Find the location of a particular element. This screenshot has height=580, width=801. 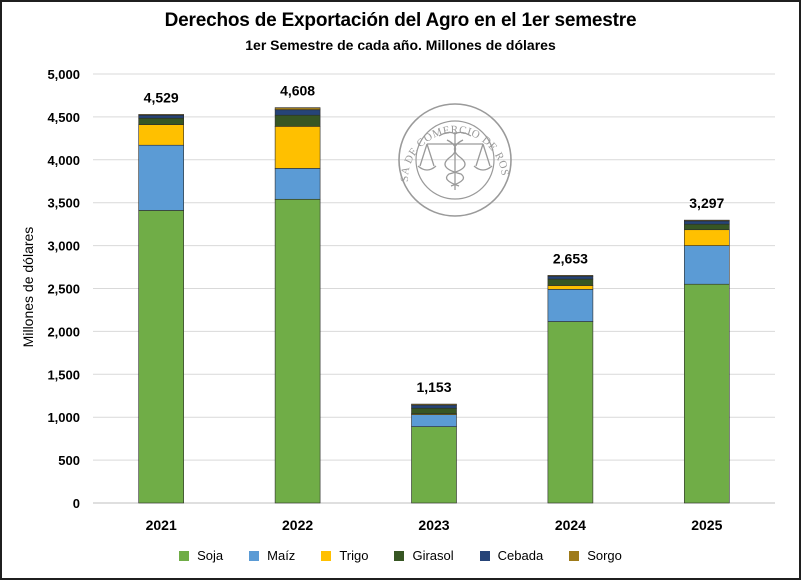

watermark-outer-ring is located at coordinates (455, 160).